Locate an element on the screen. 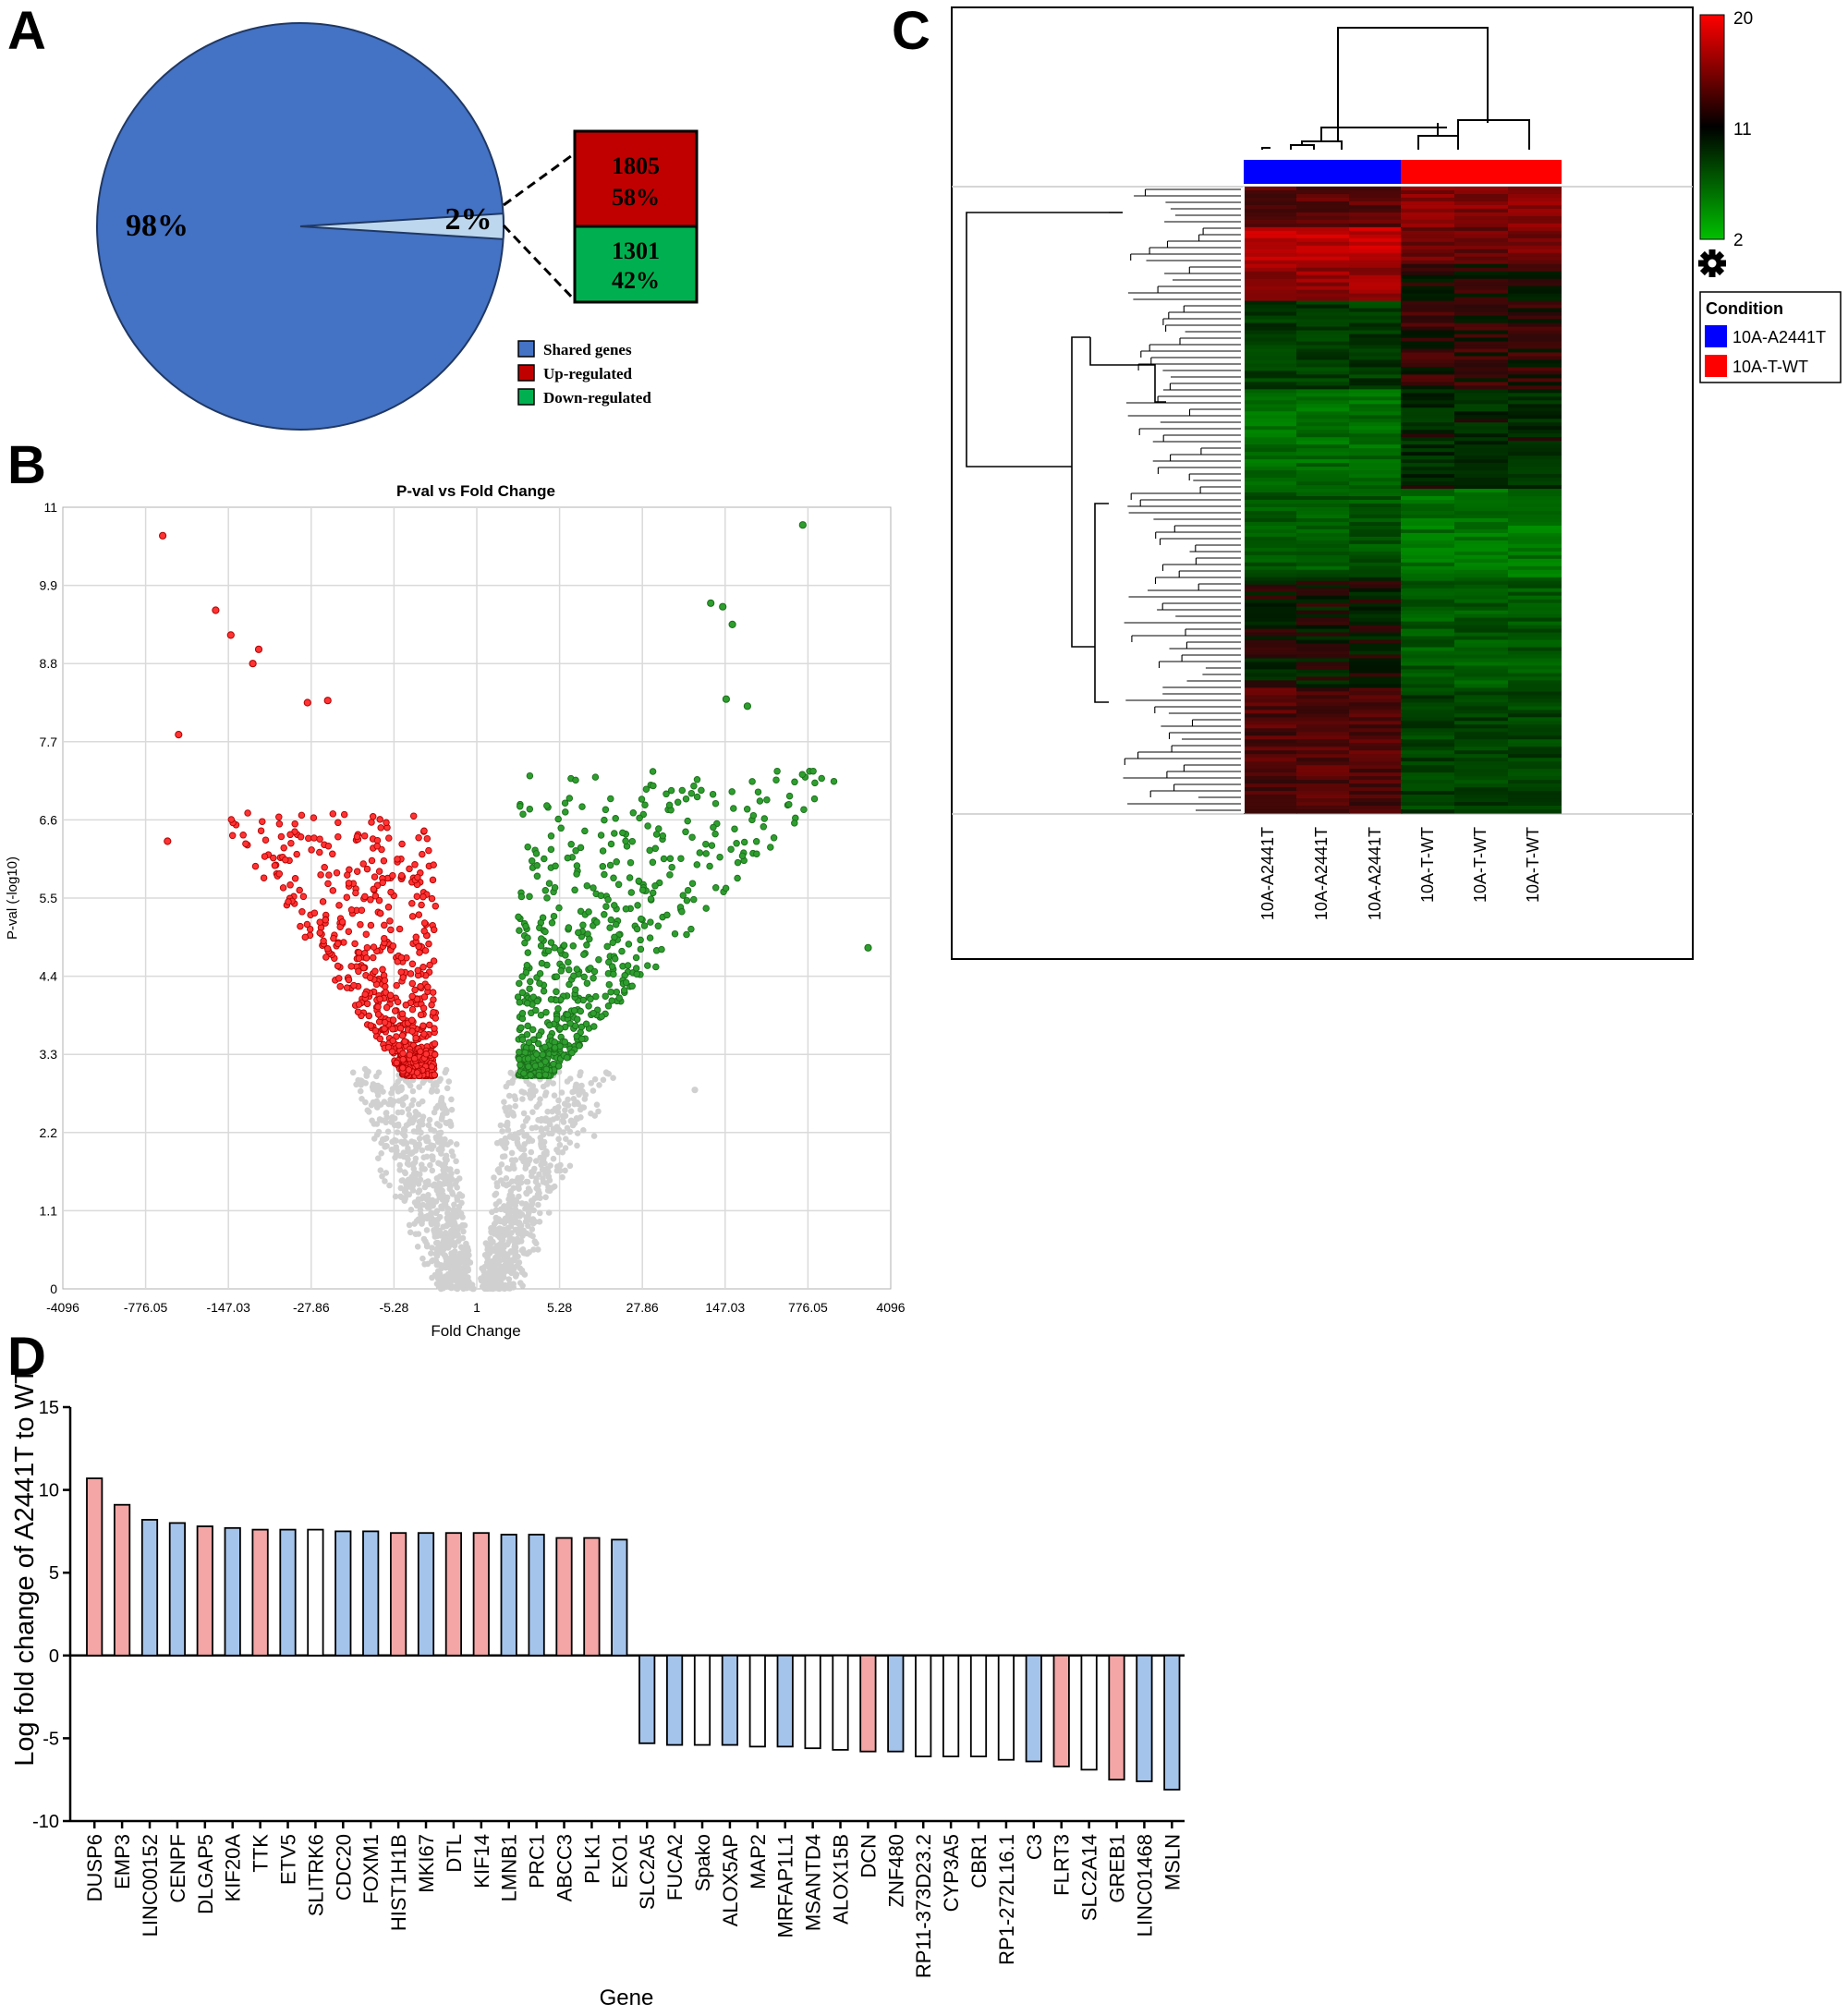 The width and height of the screenshot is (1848, 2016). condition-swatch-a2441t is located at coordinates (1716, 336).